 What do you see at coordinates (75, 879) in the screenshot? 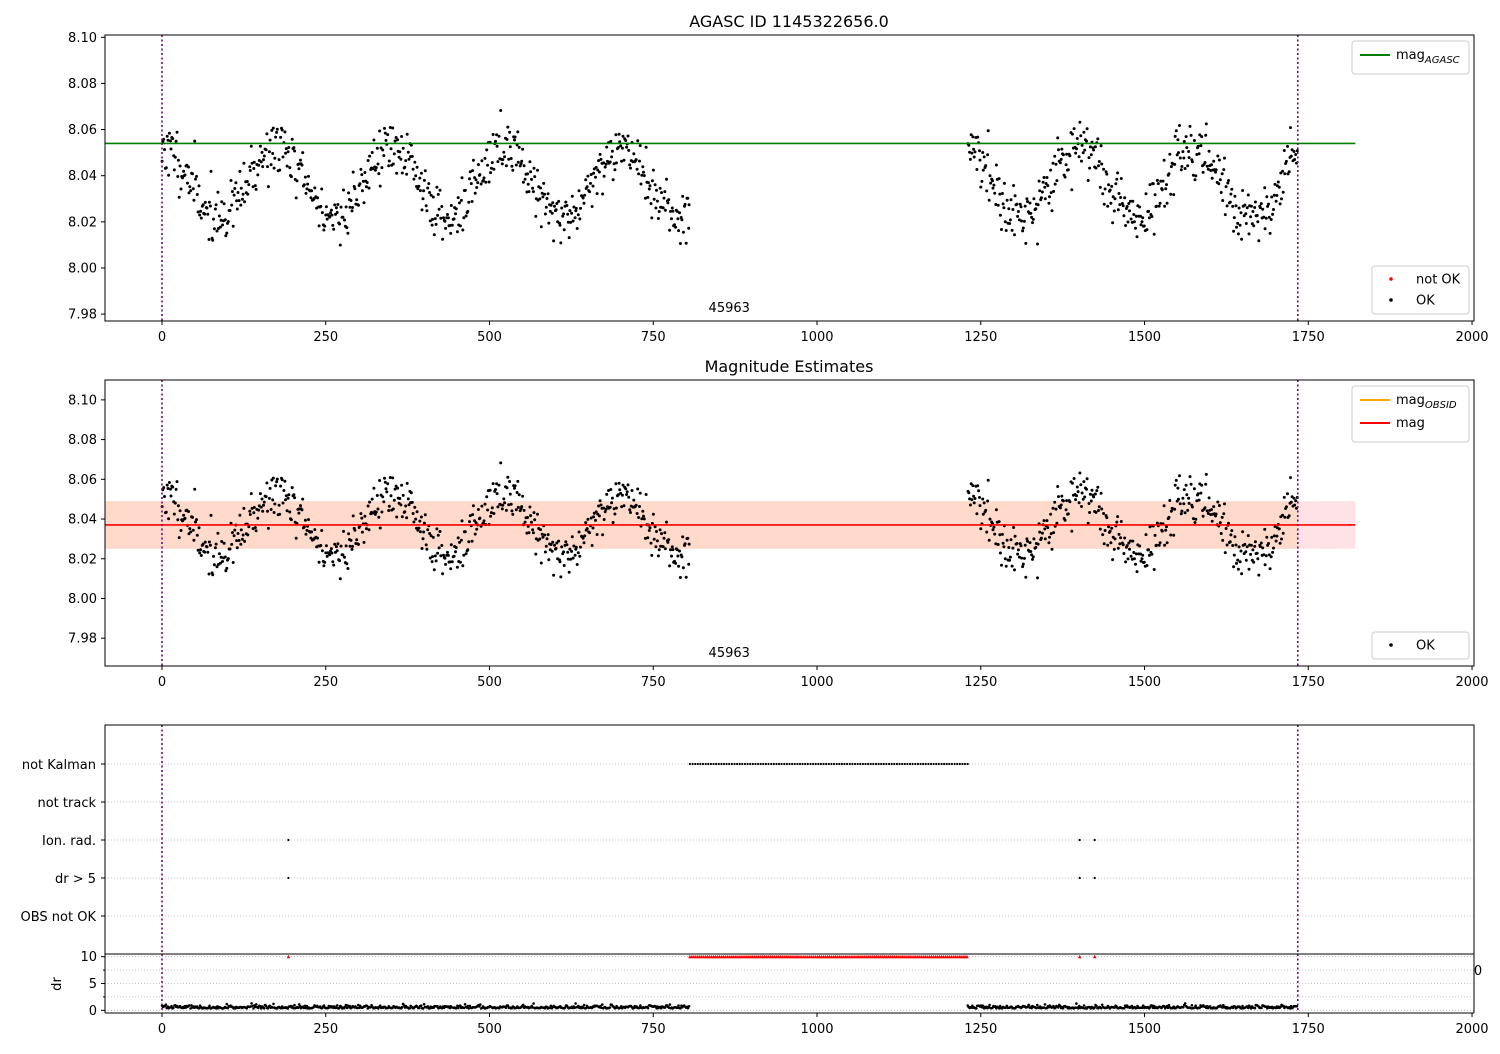
I see `flag-category-label: dr > 5` at bounding box center [75, 879].